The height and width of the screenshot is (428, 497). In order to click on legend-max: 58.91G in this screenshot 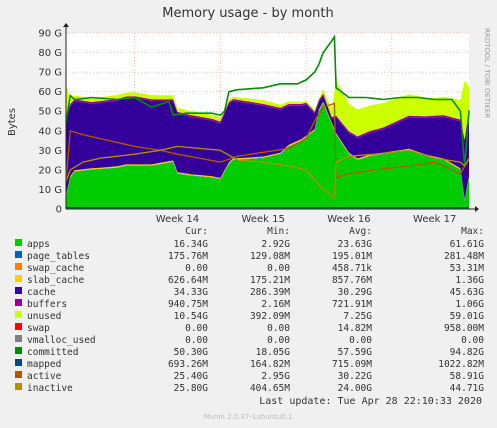, I will do `click(467, 376)`.